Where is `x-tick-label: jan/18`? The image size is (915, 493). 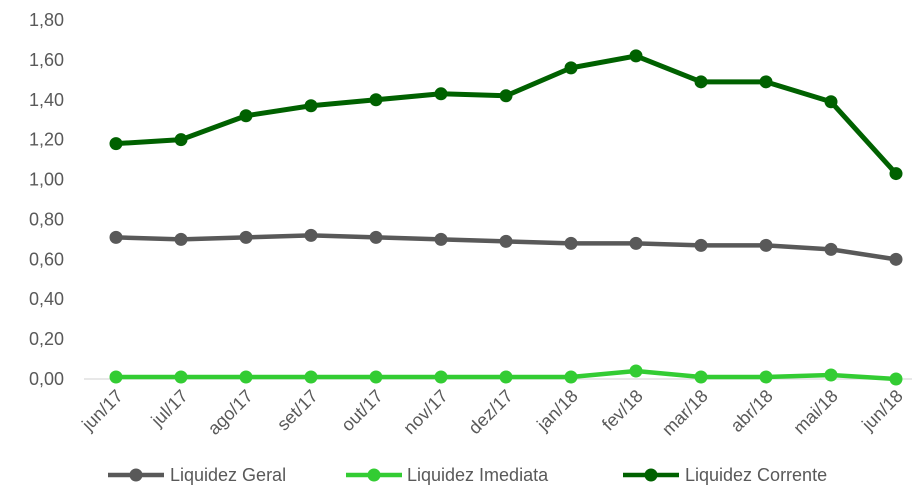
x-tick-label: jan/18 is located at coordinates (557, 411).